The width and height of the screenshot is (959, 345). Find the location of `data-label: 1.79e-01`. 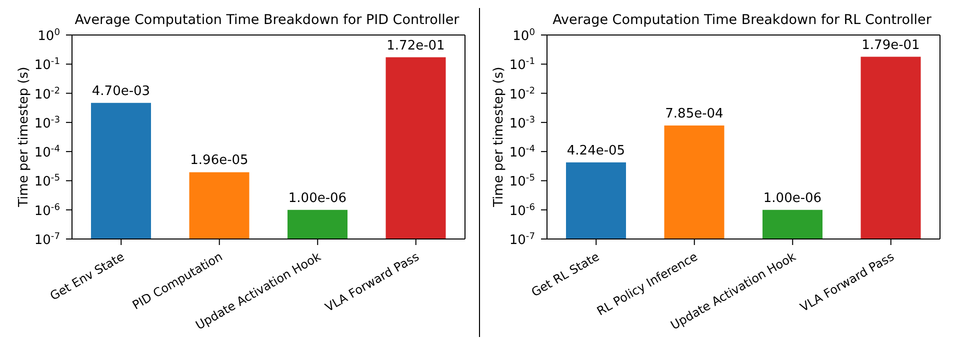

data-label: 1.79e-01 is located at coordinates (891, 45).